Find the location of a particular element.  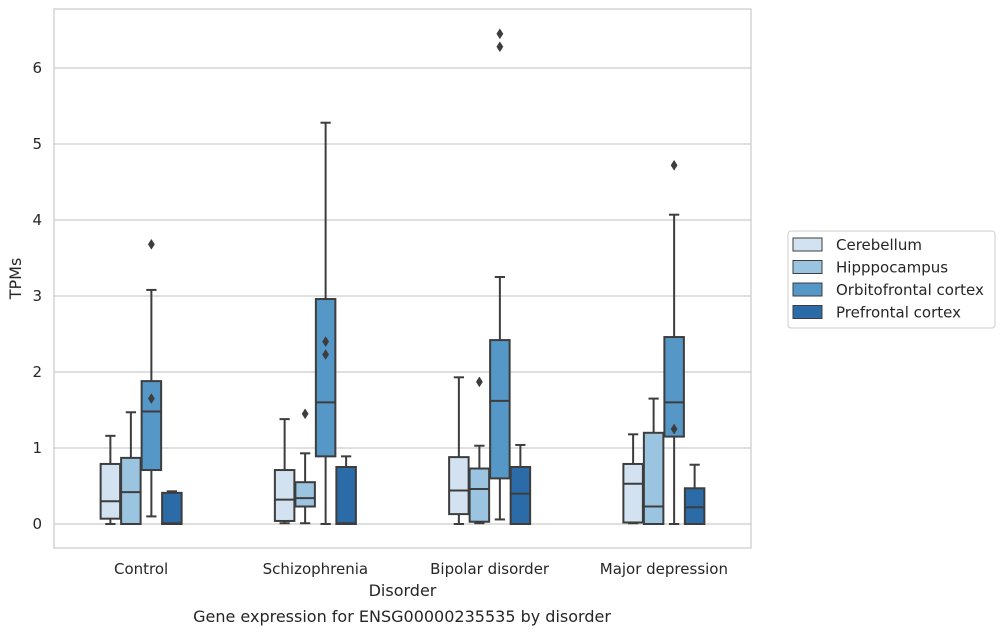

y-tick-label: 3 is located at coordinates (37, 296).